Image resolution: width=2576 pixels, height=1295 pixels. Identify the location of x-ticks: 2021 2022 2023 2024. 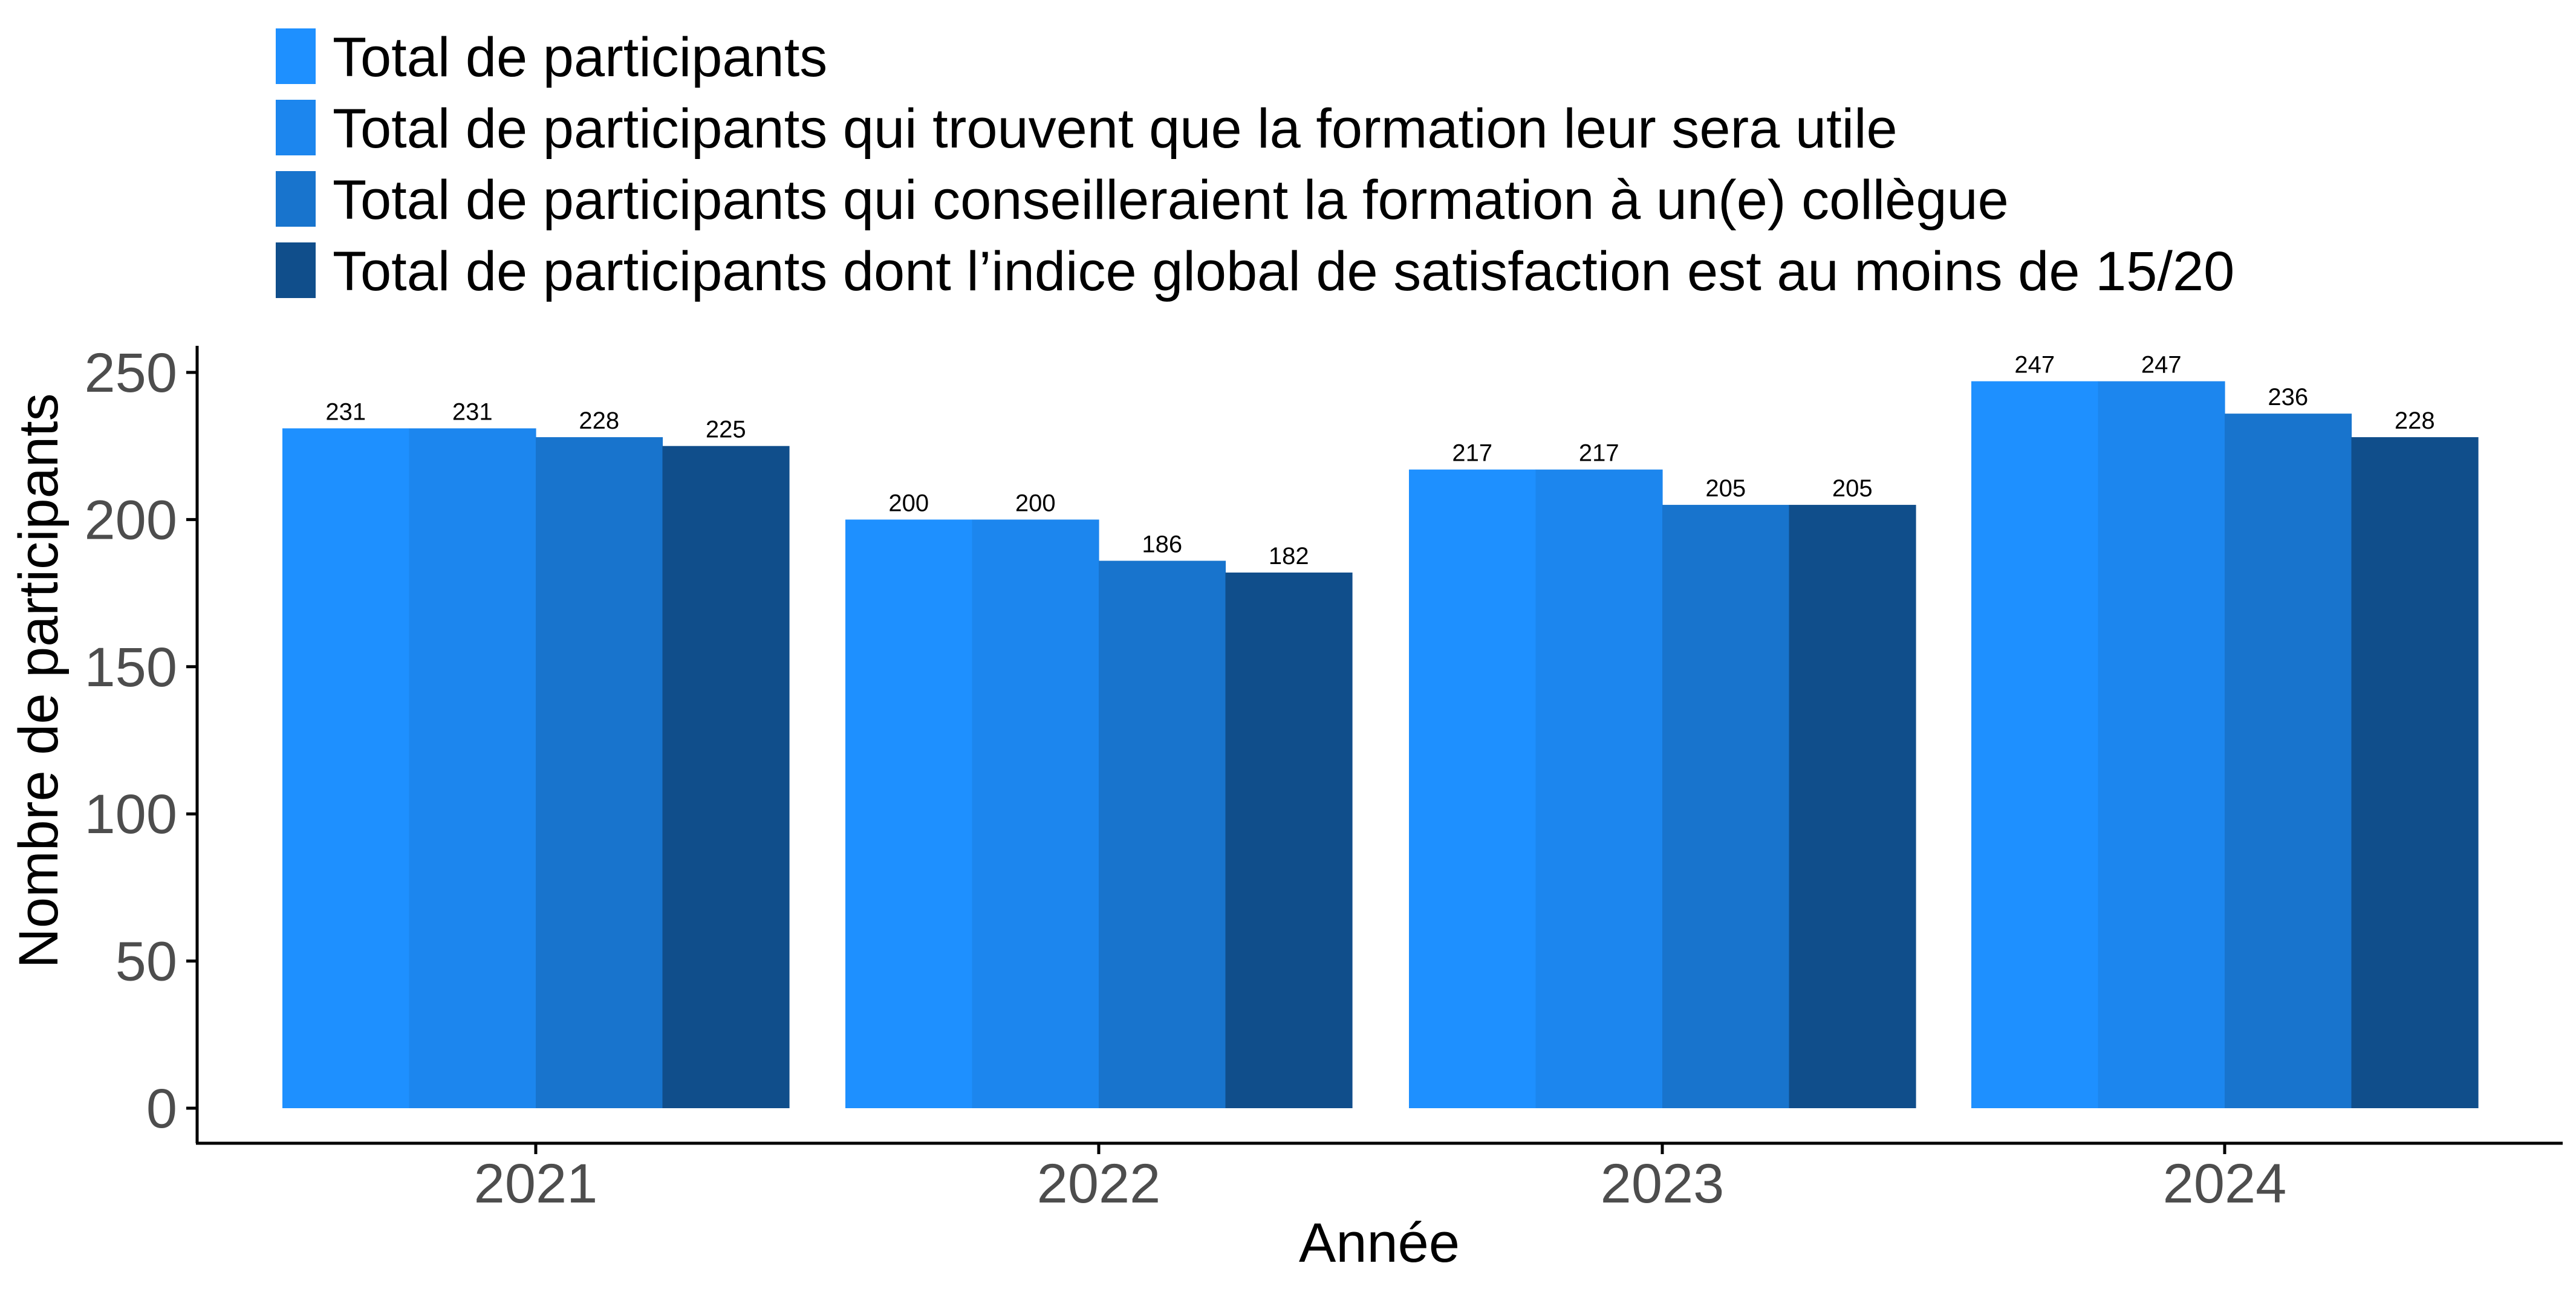
(1380, 1179).